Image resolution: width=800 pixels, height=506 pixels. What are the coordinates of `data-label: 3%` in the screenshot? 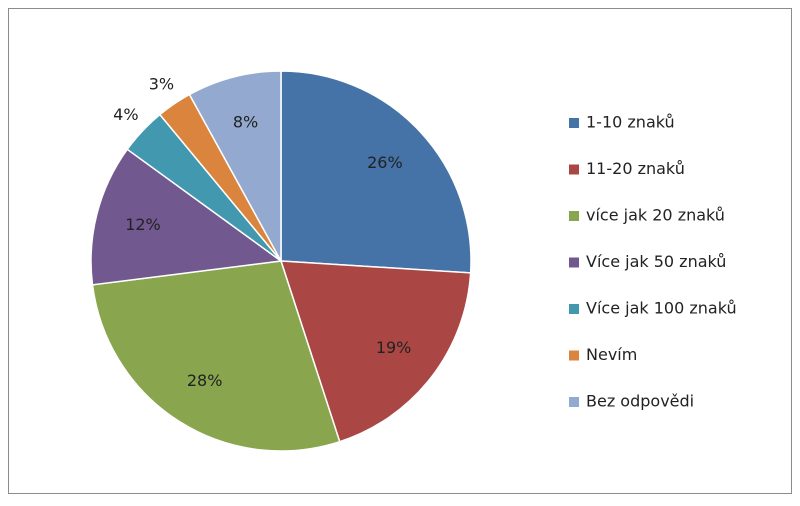 It's located at (161, 83).